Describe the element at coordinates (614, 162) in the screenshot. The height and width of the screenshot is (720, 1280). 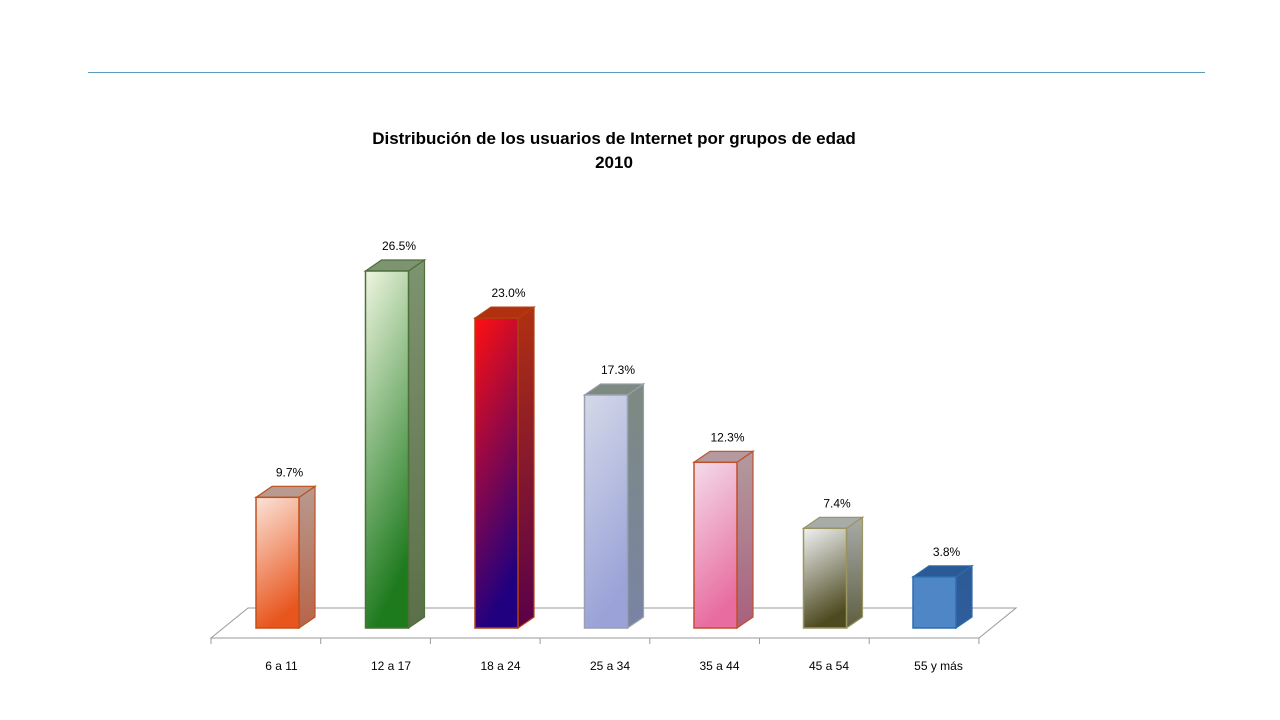
I see `chart-subtitle: 2010` at that location.